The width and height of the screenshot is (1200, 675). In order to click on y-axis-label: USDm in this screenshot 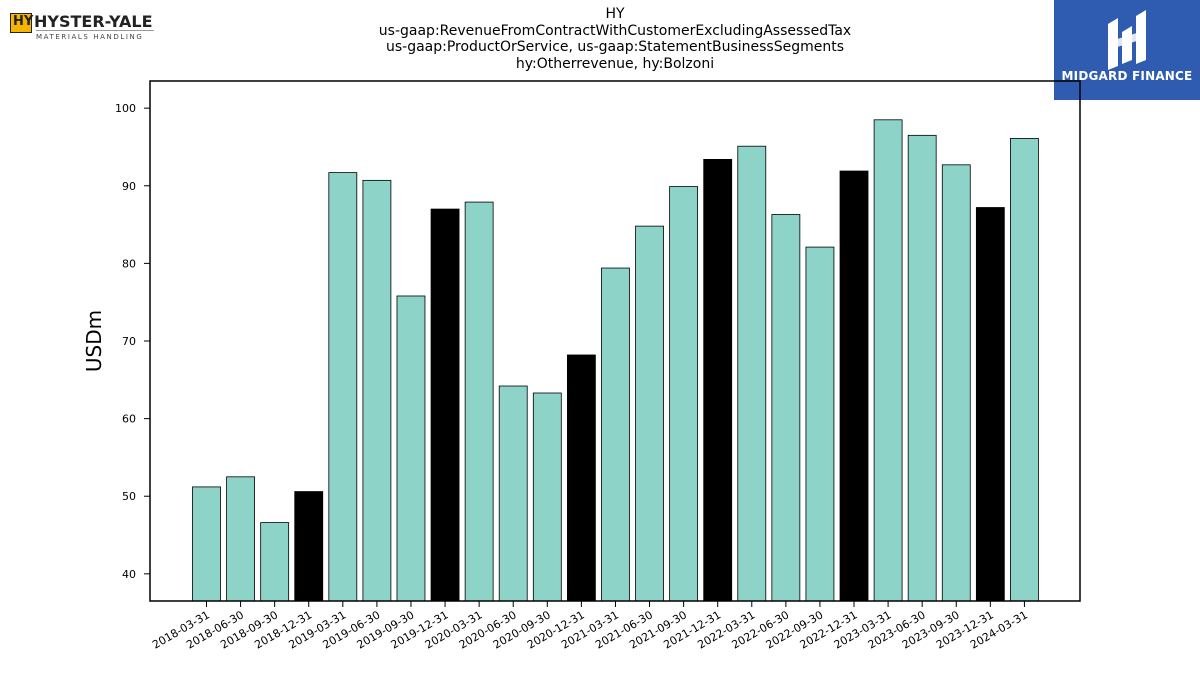, I will do `click(94, 341)`.